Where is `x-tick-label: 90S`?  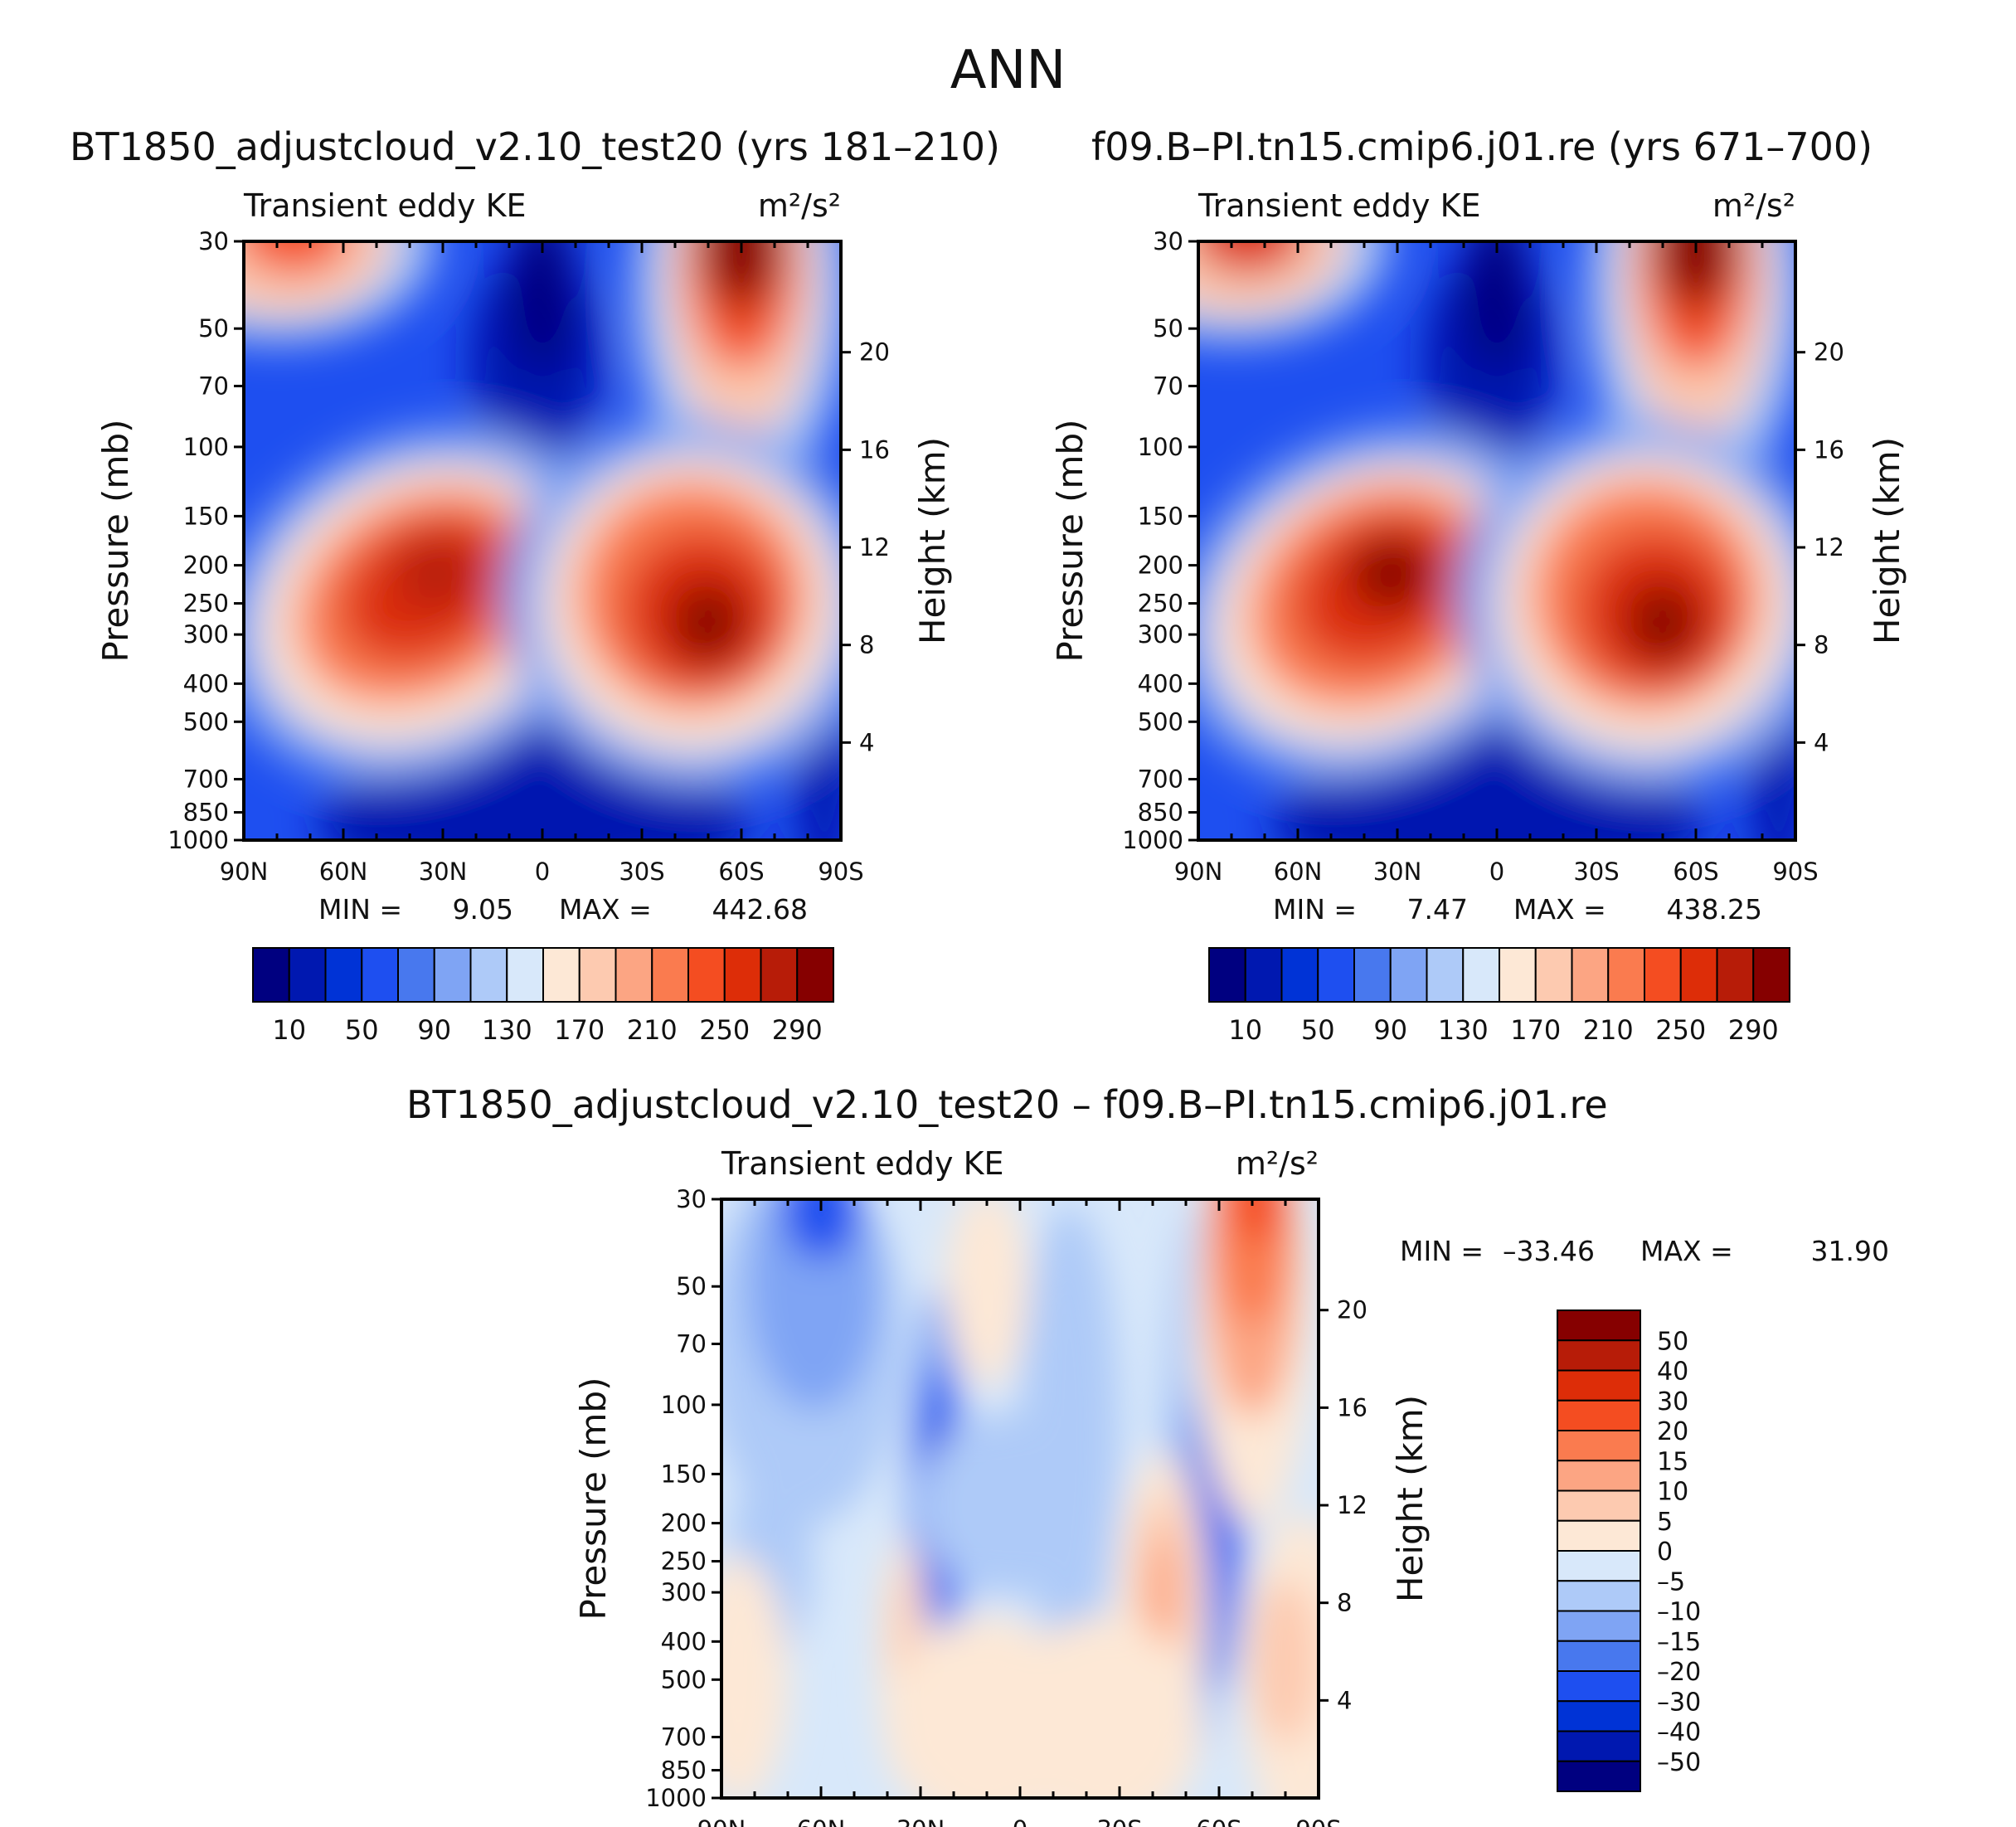
x-tick-label: 90S is located at coordinates (1795, 872).